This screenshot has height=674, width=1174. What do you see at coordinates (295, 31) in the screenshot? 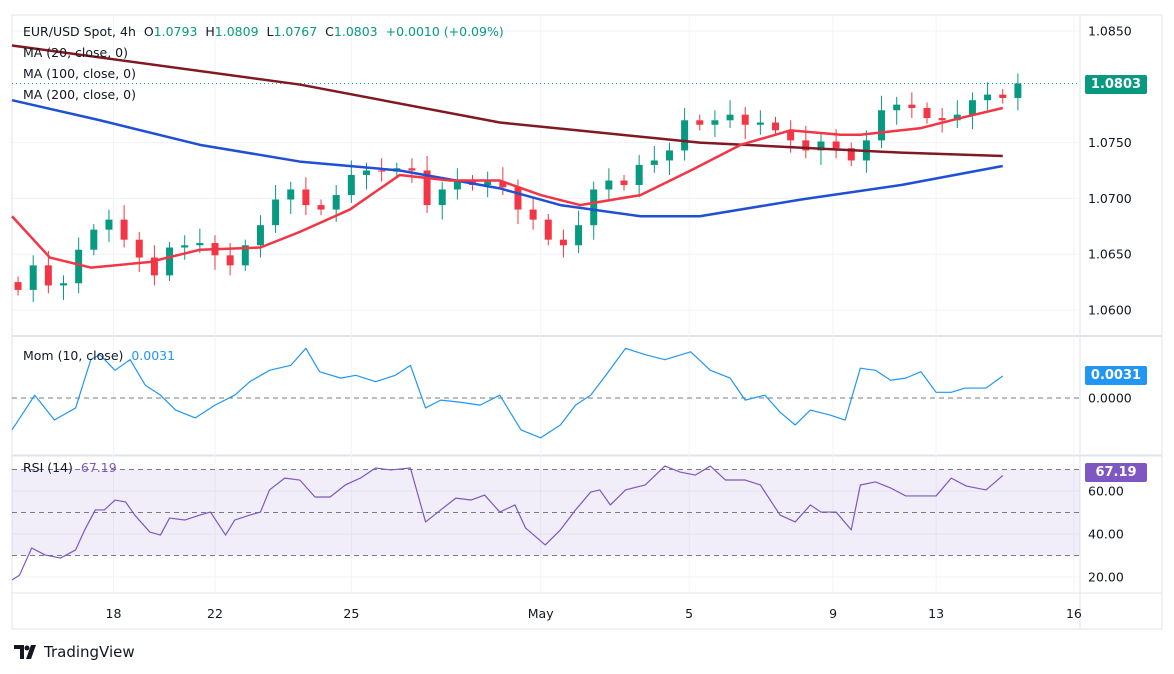
I see `low-value: 1.0767` at bounding box center [295, 31].